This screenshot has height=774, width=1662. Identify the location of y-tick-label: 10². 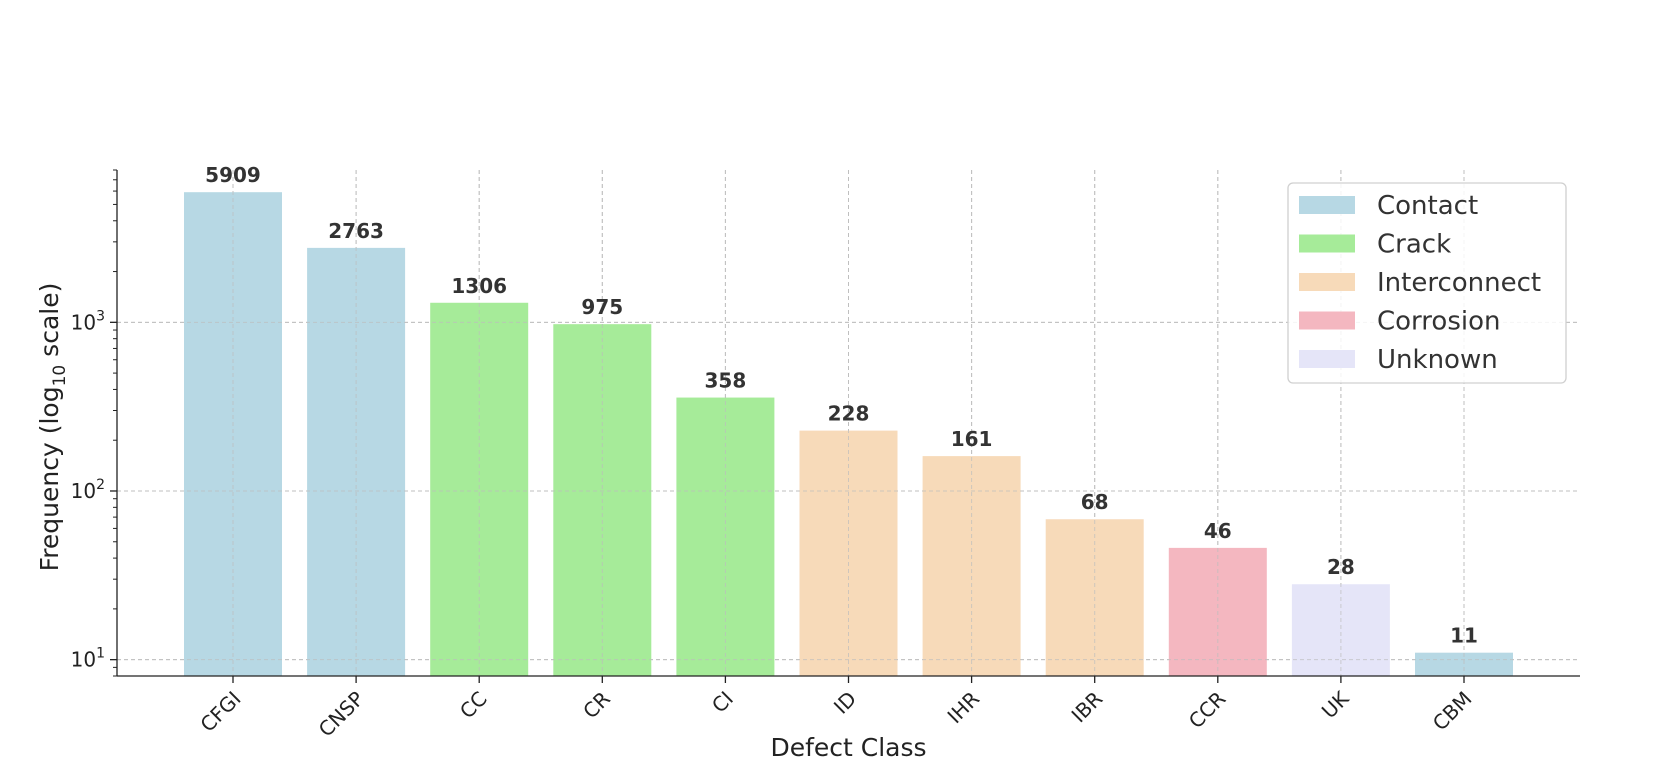
(88, 490).